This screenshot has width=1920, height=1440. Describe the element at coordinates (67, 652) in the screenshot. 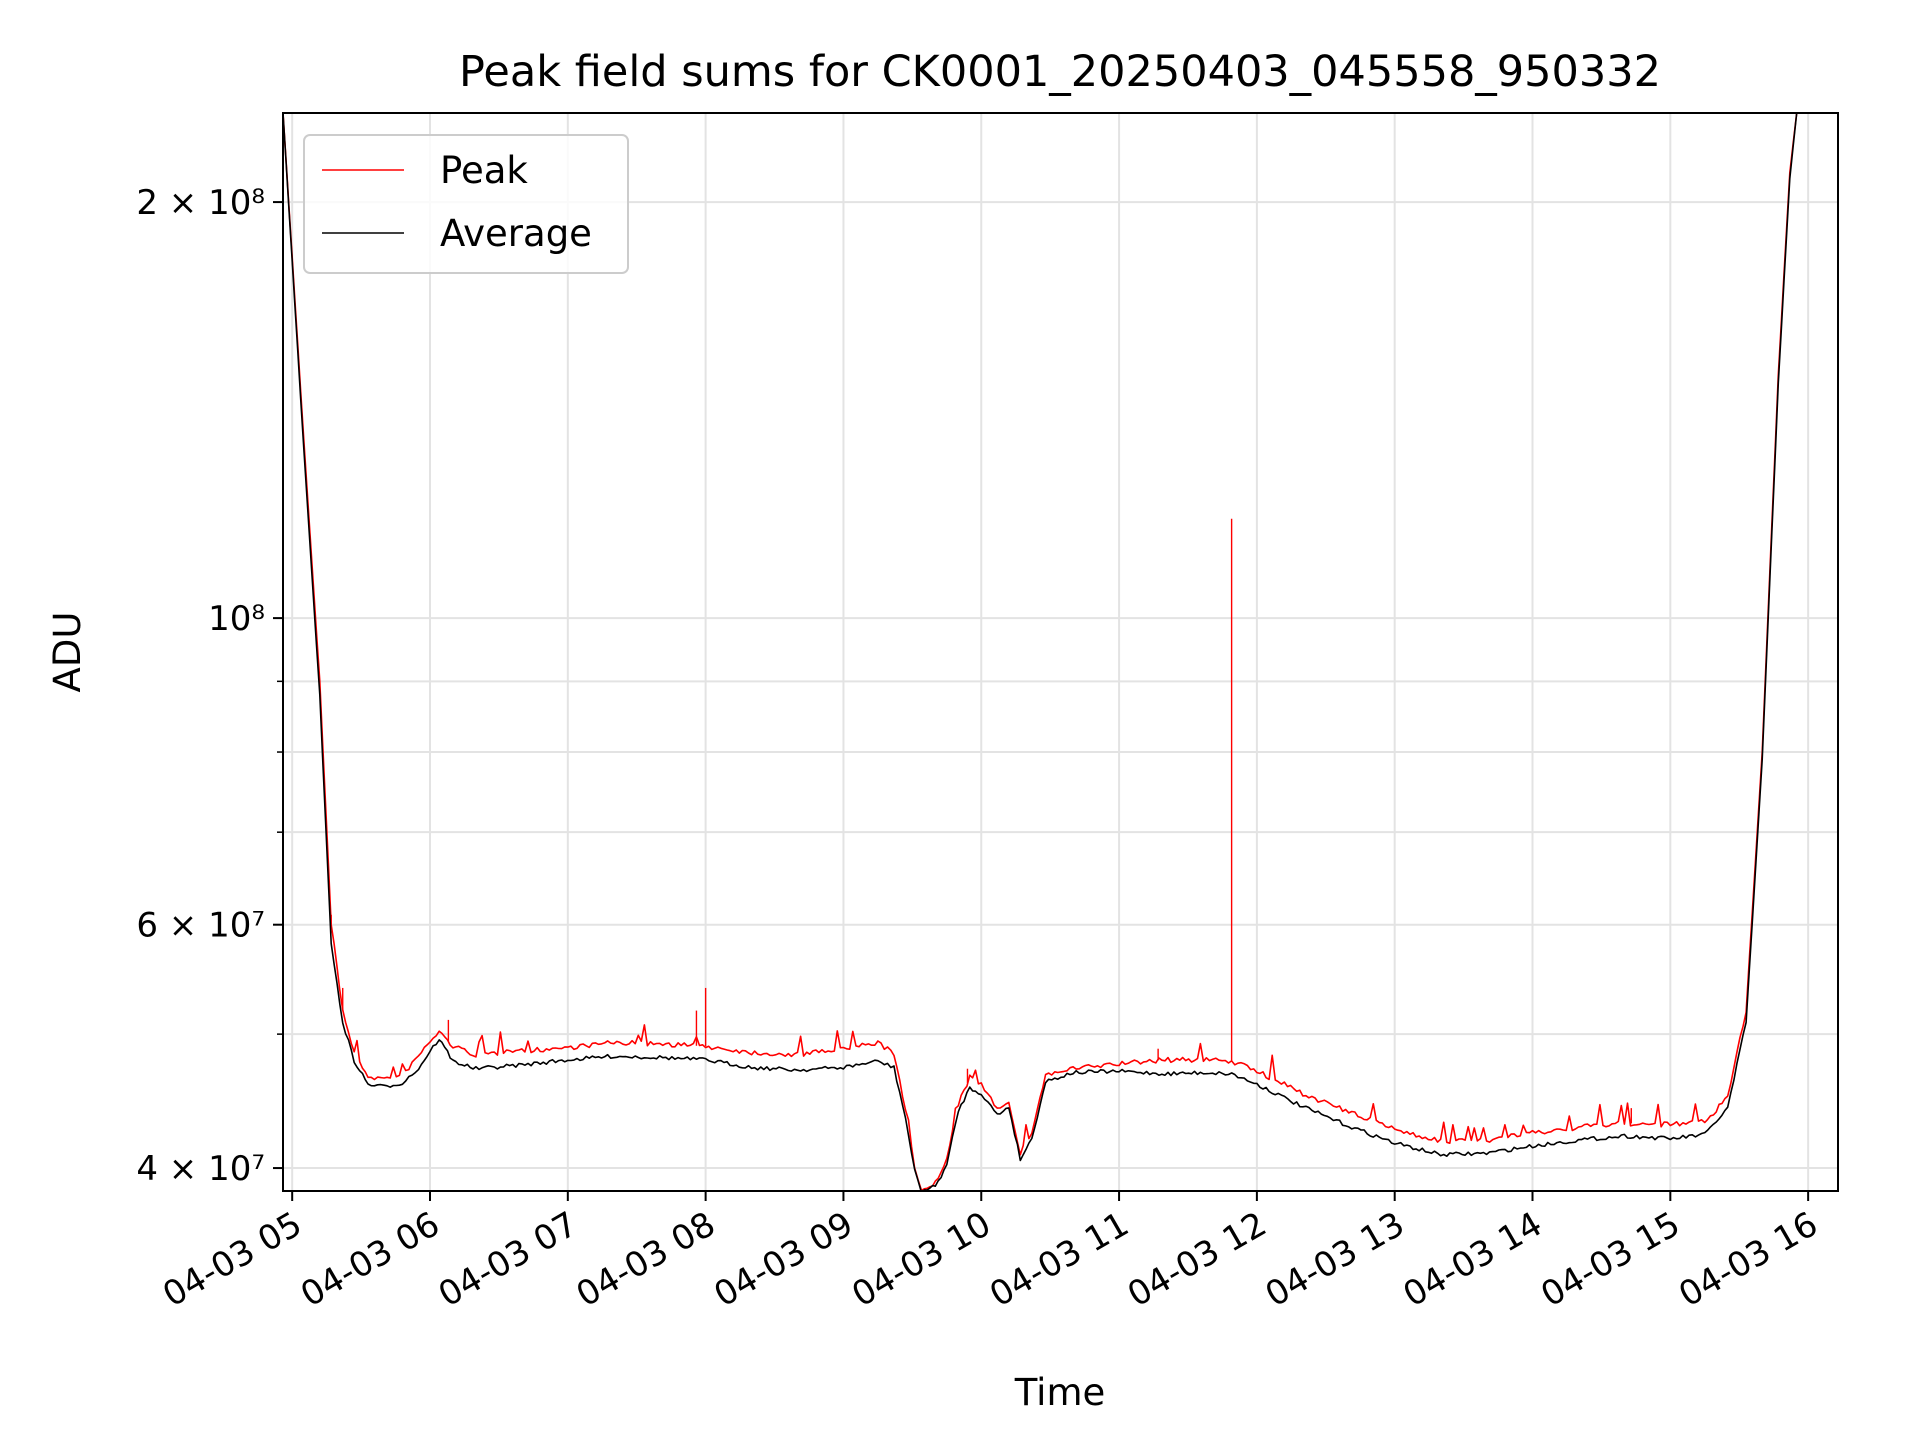

I see `y-axis-label: ADU` at that location.